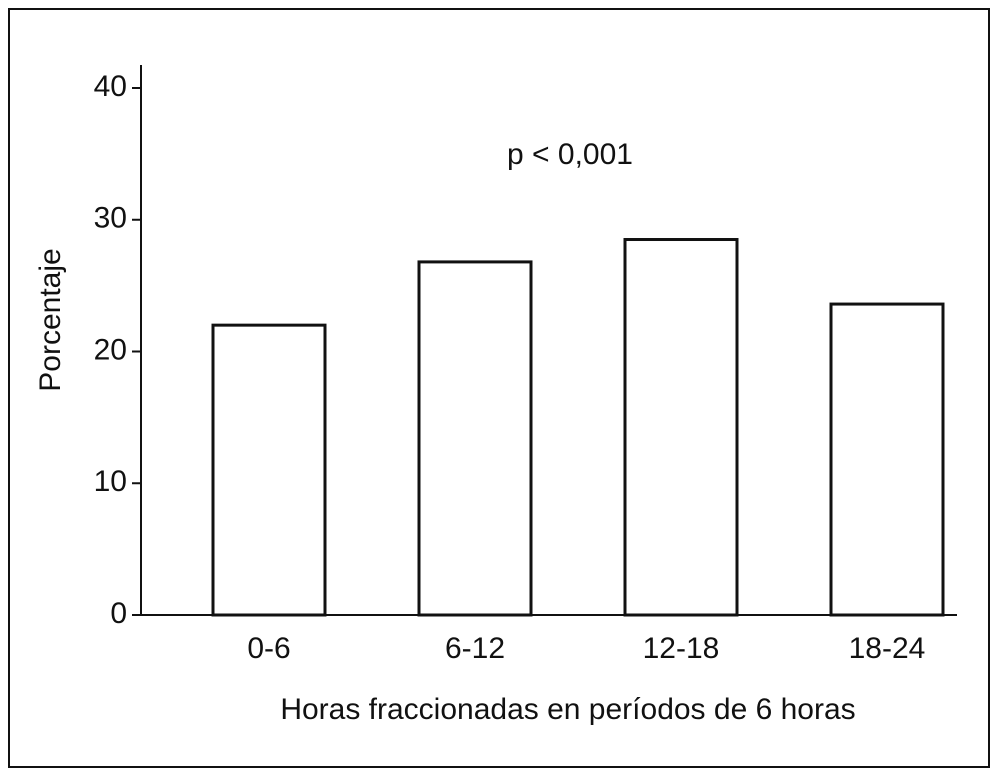 The height and width of the screenshot is (777, 997). Describe the element at coordinates (110, 481) in the screenshot. I see `y-tick-label: 10` at that location.